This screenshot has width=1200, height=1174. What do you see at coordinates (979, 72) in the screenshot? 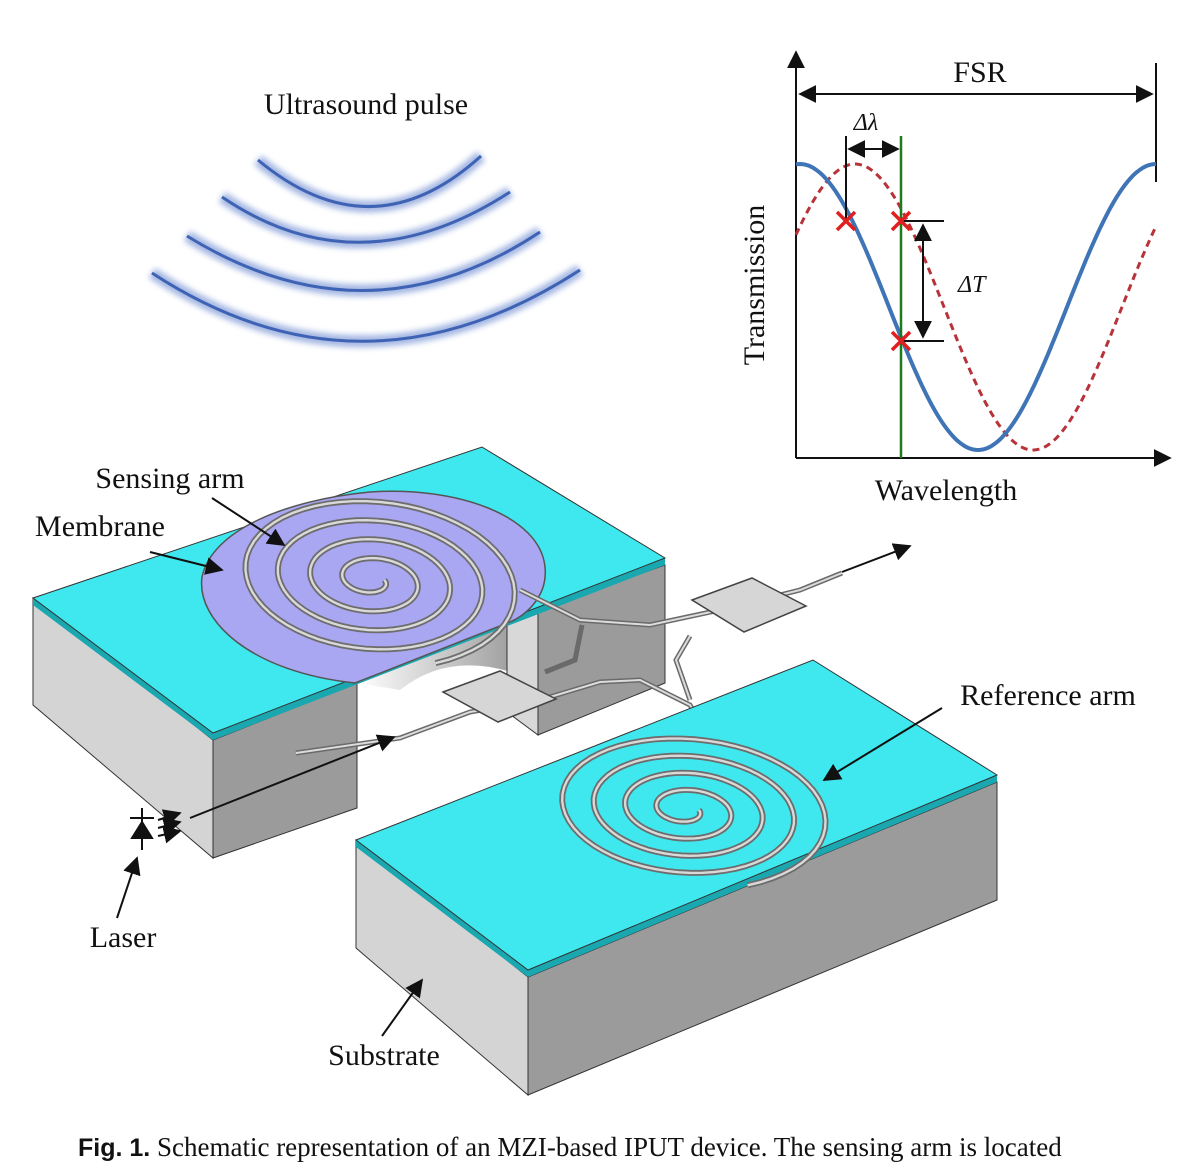
I see `fsr-label: FSR` at bounding box center [979, 72].